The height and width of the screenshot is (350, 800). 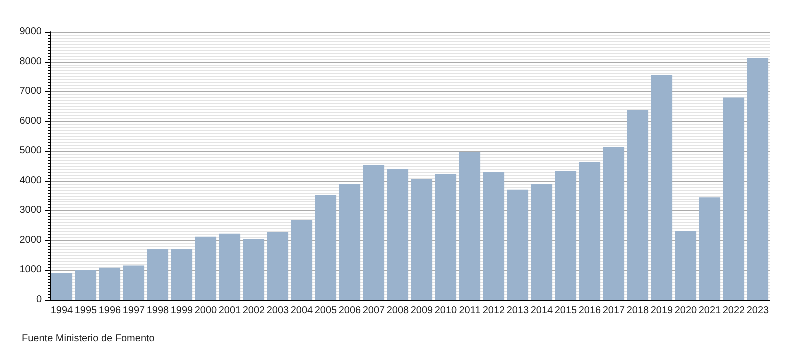 I want to click on x-tick-label: 2009, so click(x=422, y=311).